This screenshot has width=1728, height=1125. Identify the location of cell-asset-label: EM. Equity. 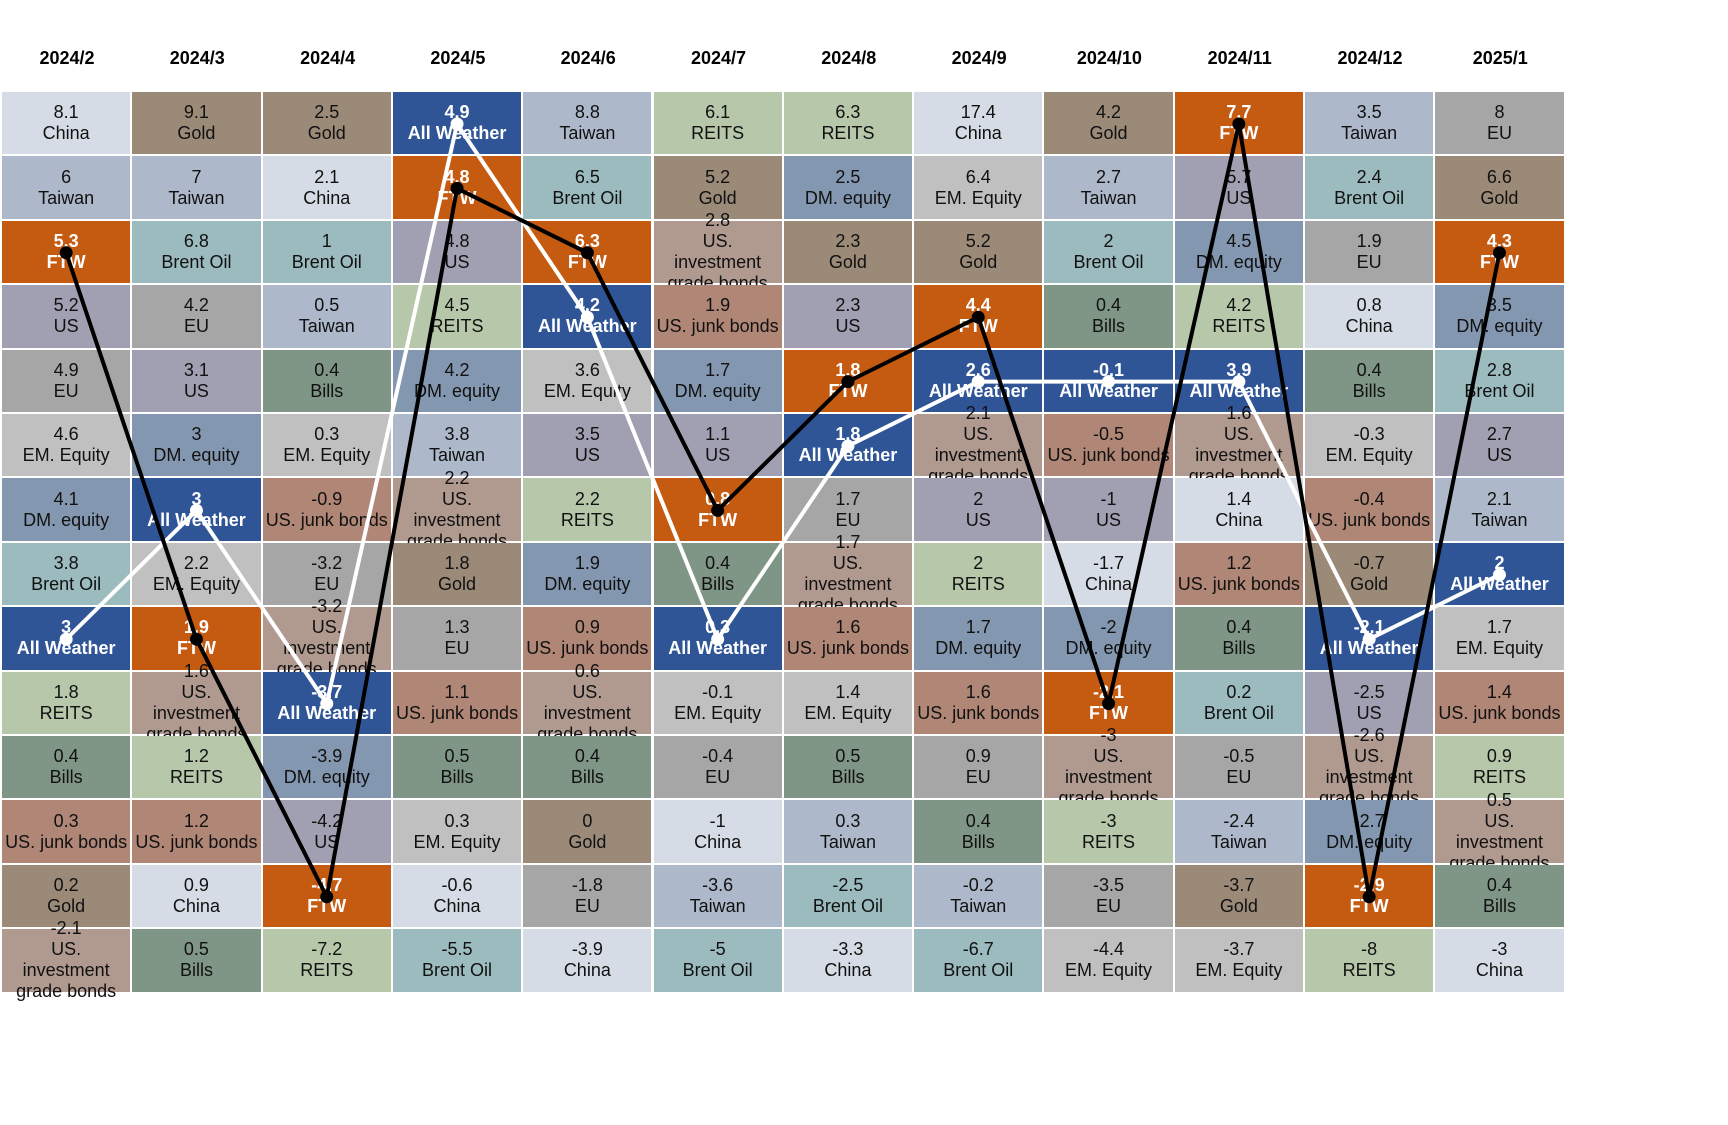
(457, 841).